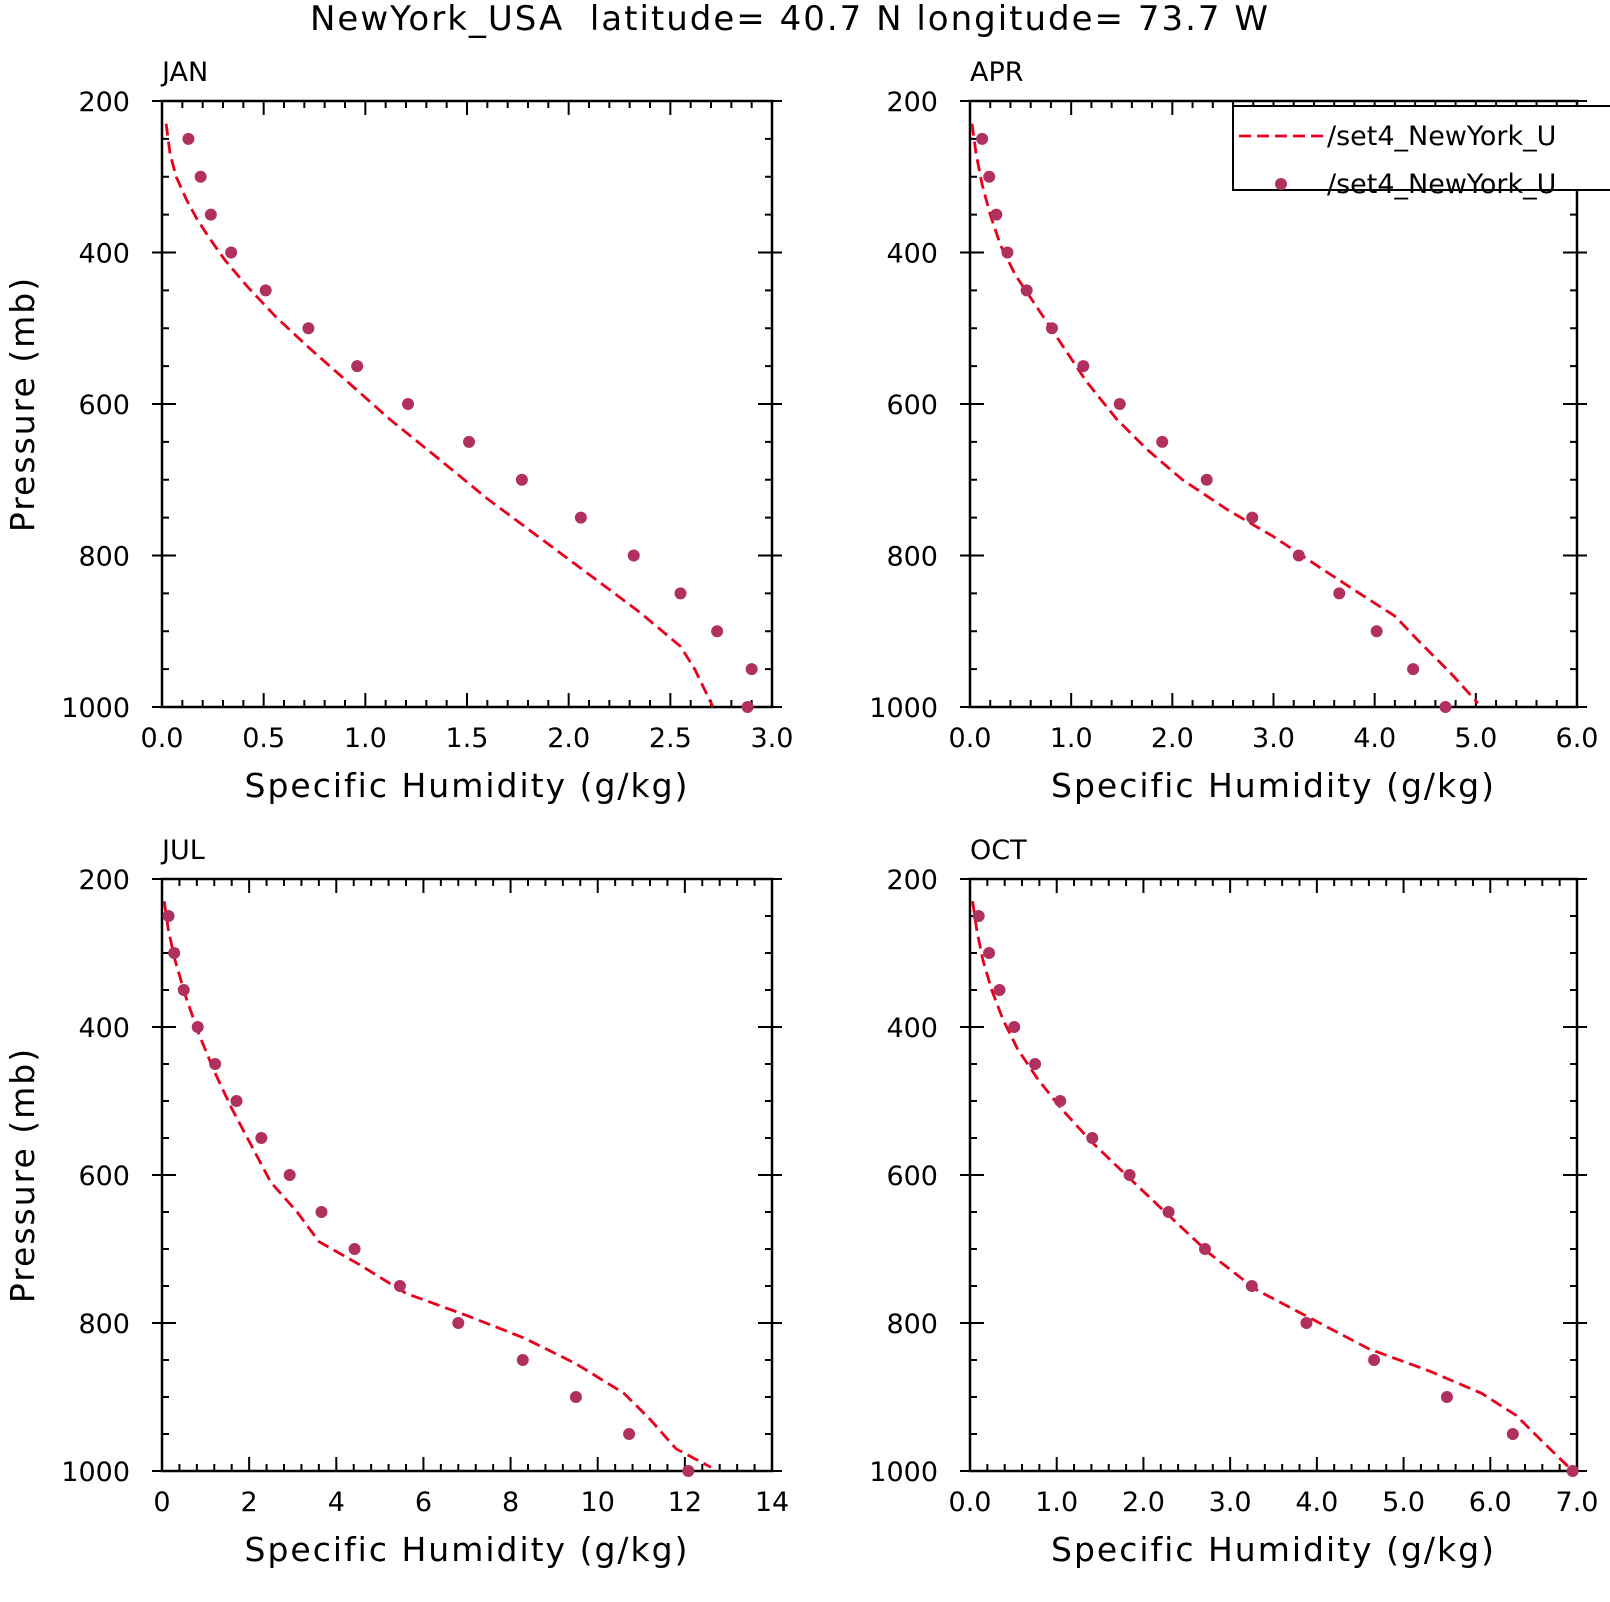 The width and height of the screenshot is (1610, 1602). I want to click on x-tick-label: 1.5, so click(467, 738).